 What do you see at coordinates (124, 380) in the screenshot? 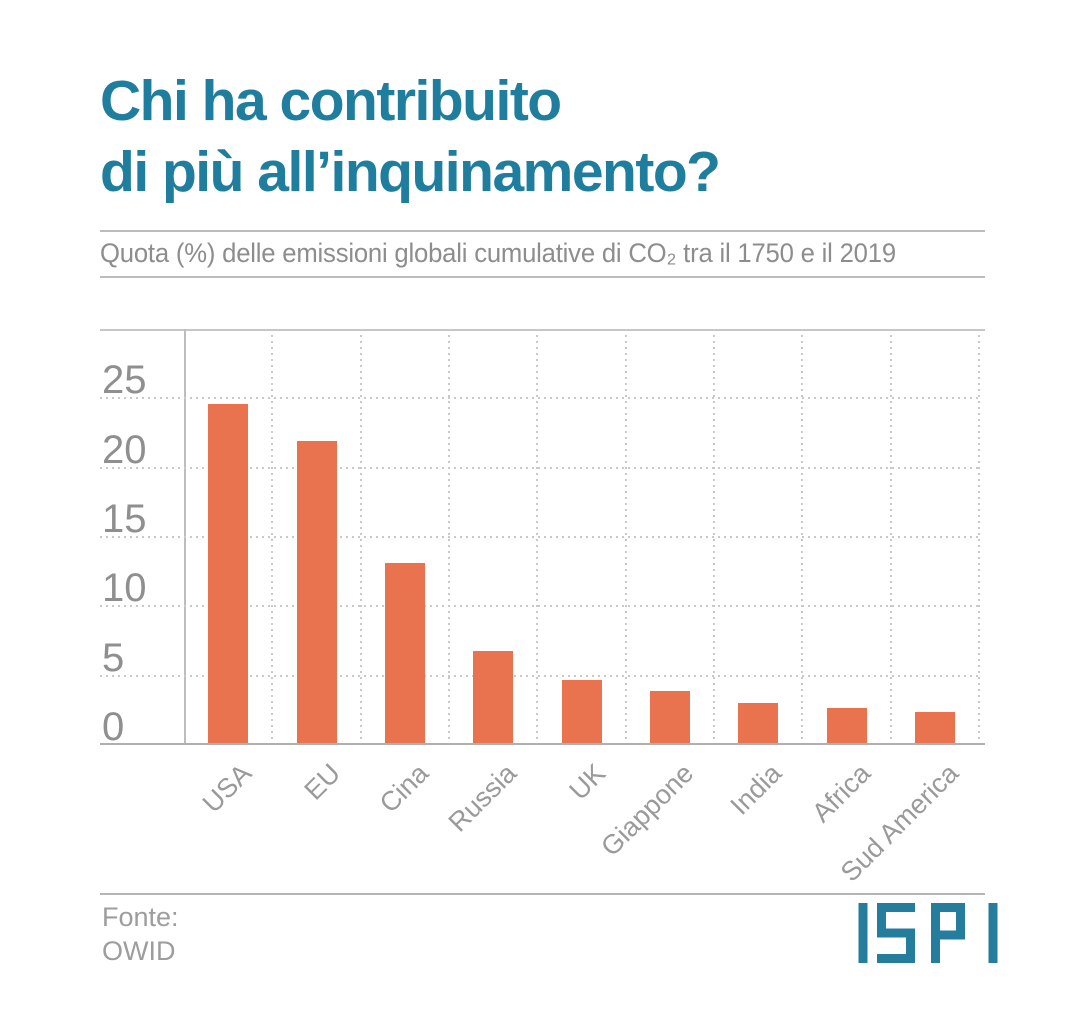
I see `y-tick-25: 25` at bounding box center [124, 380].